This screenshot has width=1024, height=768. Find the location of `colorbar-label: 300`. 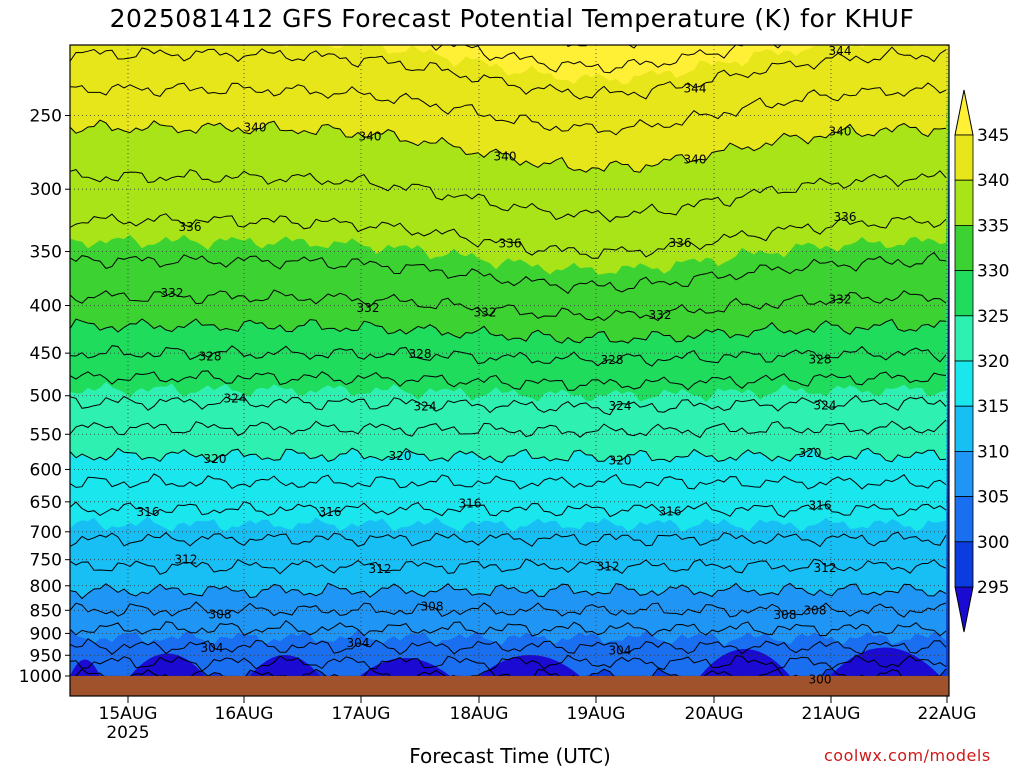

colorbar-label: 300 is located at coordinates (993, 543).